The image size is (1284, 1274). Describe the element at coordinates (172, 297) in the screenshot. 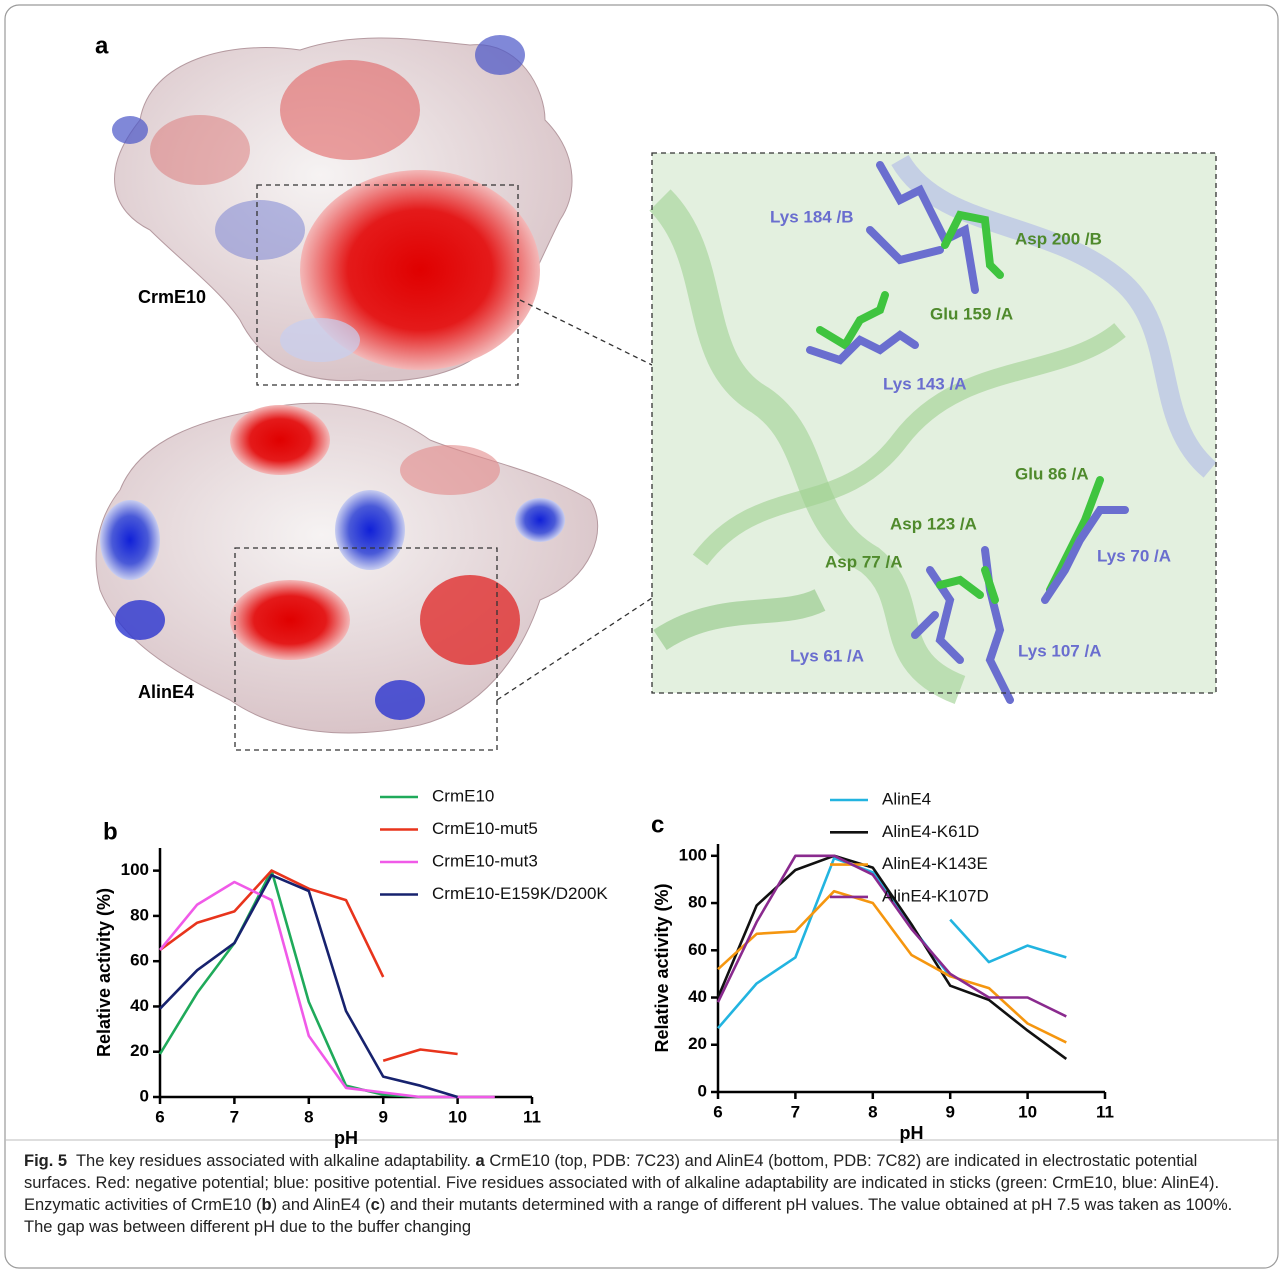

I see `protein-label: CrmE10` at that location.